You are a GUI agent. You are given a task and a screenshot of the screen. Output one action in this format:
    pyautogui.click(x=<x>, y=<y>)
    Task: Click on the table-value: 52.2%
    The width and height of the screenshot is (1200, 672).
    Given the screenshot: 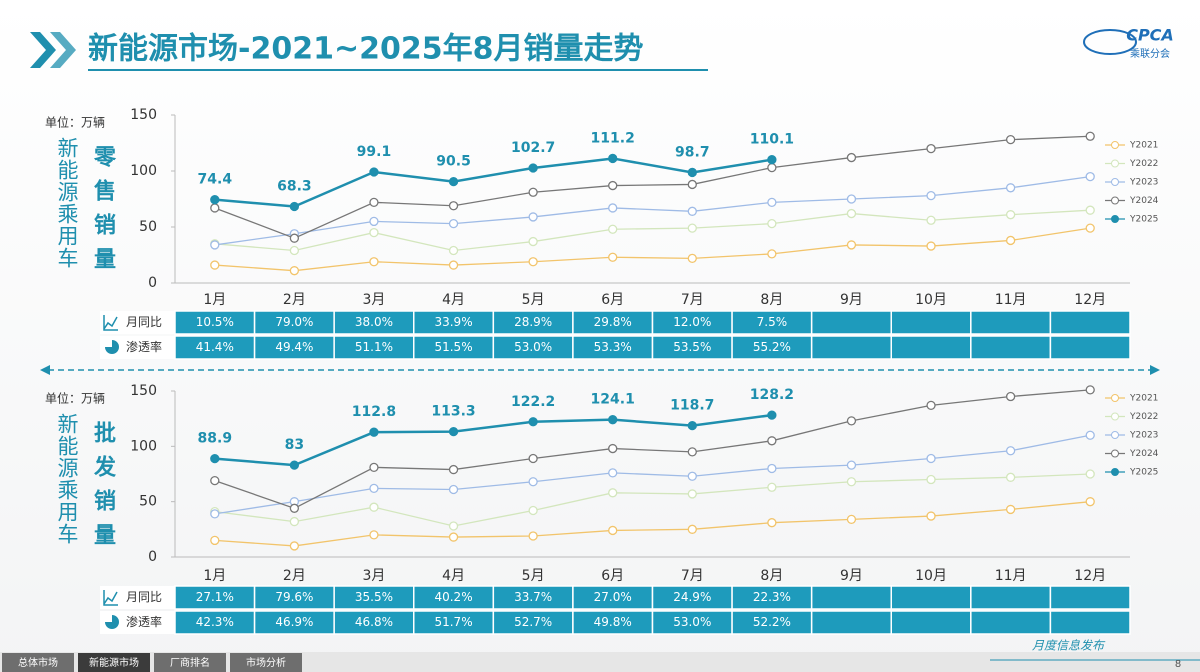 What is the action you would take?
    pyautogui.click(x=772, y=622)
    